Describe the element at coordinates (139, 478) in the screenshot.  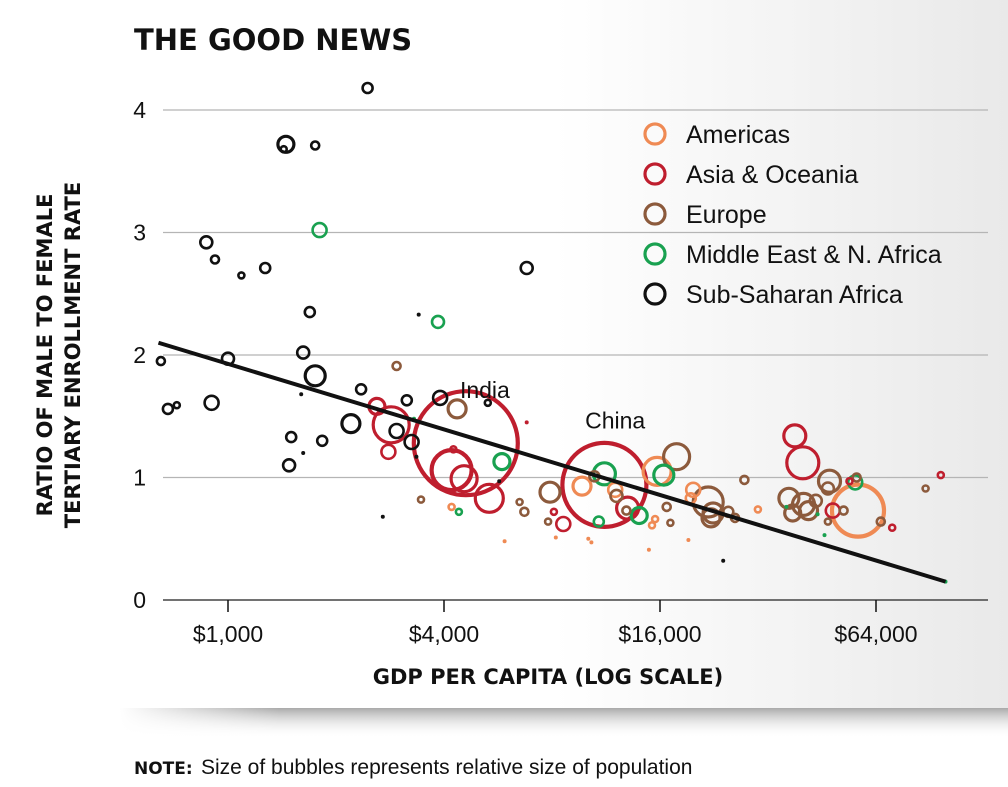
I see `y-tick-label-1: 1` at that location.